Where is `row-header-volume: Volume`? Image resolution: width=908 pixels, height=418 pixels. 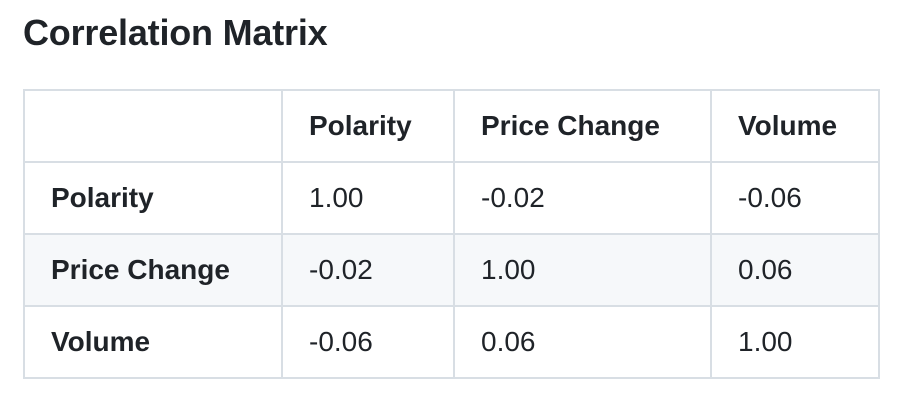
row-header-volume: Volume is located at coordinates (153, 342).